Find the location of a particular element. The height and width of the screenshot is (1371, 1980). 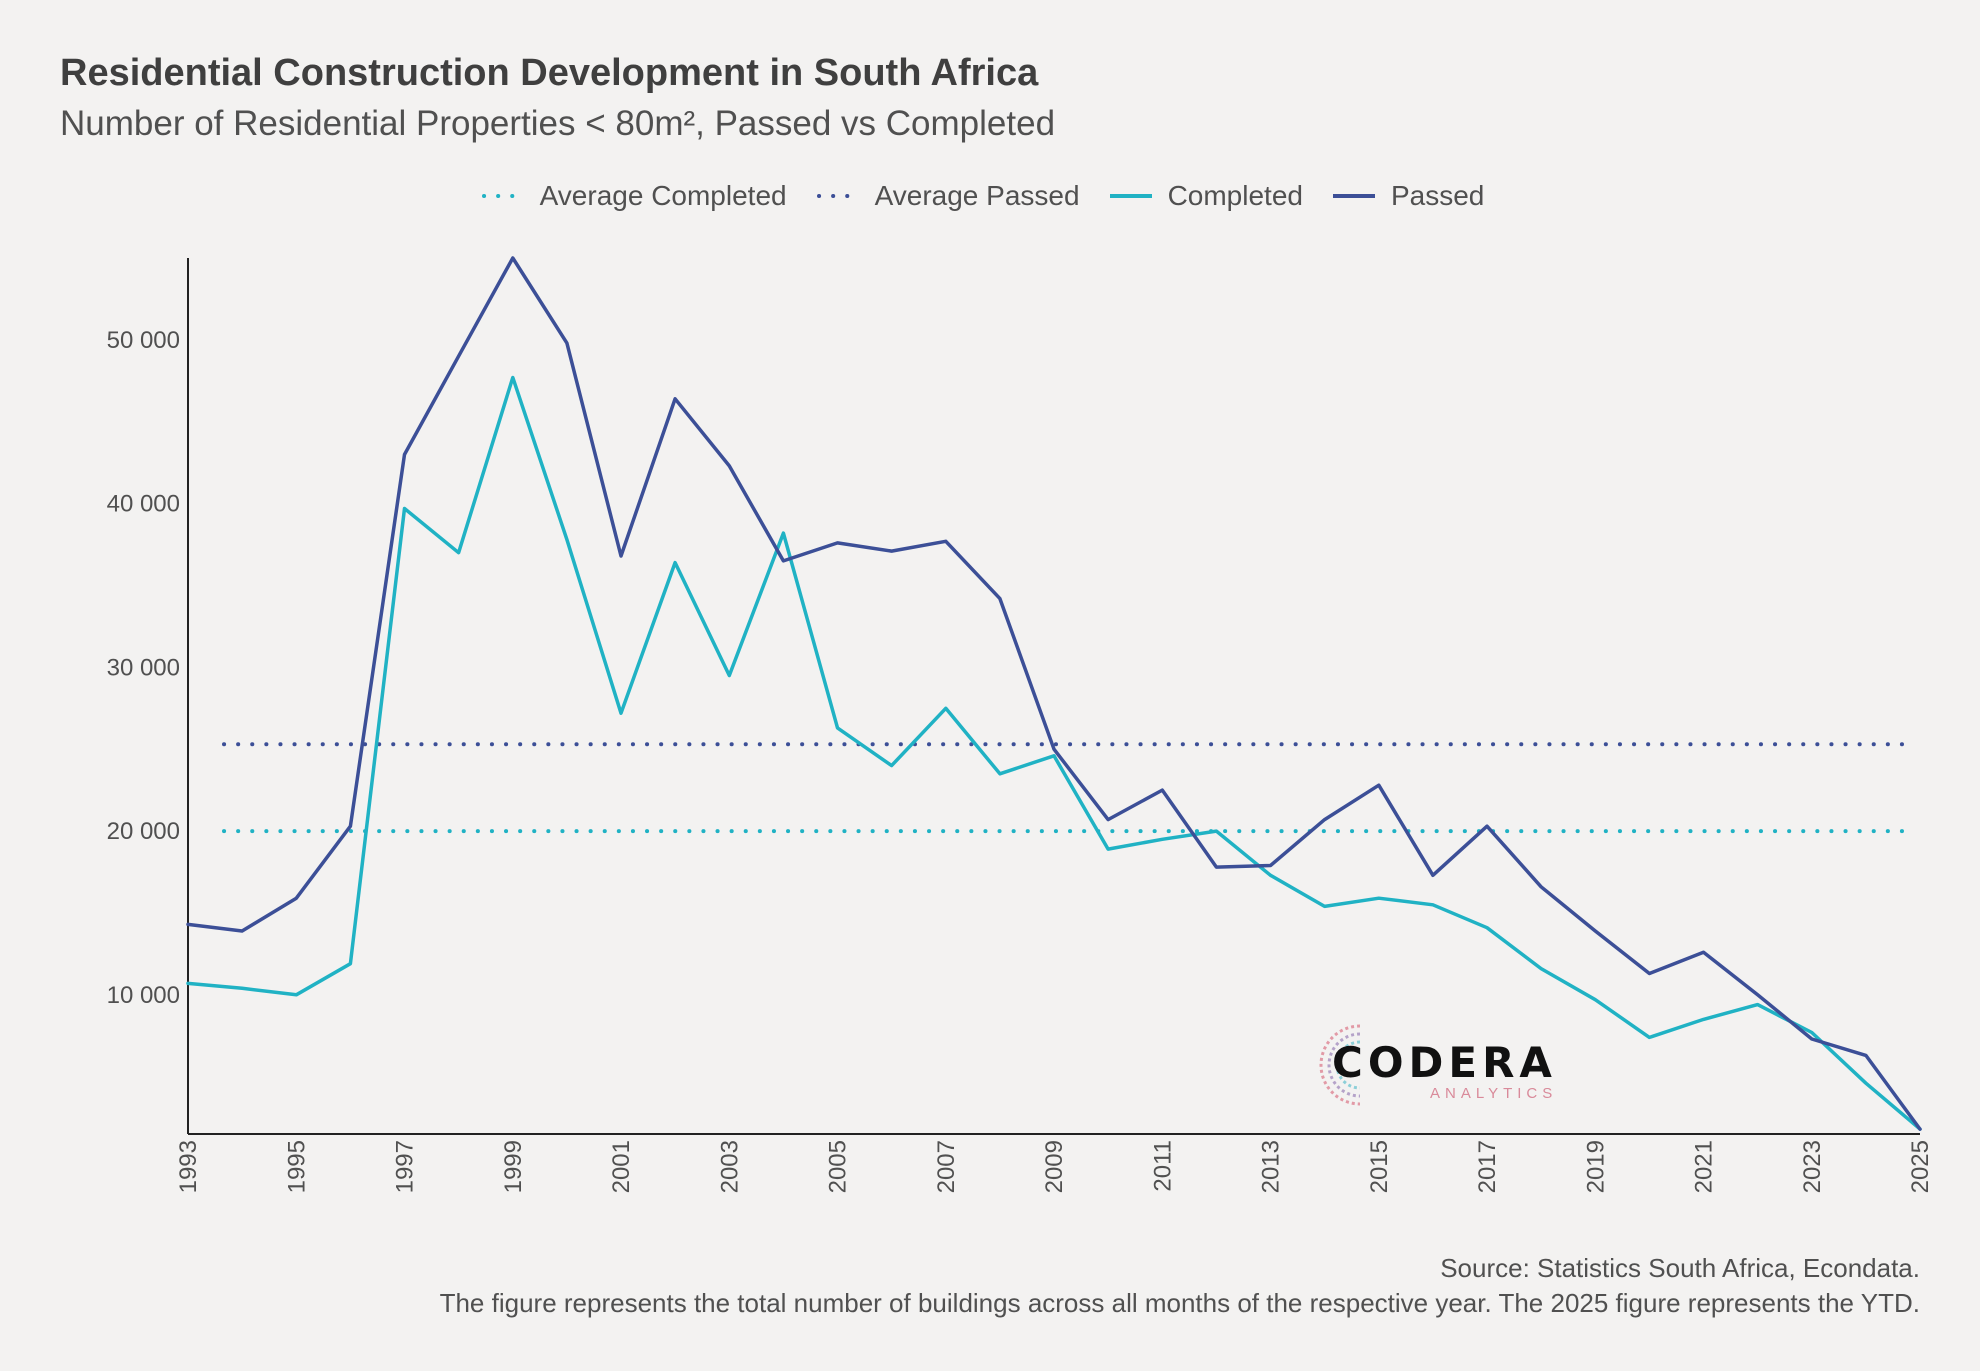

legend-item-average-passed: Average Passed is located at coordinates (955, 196).